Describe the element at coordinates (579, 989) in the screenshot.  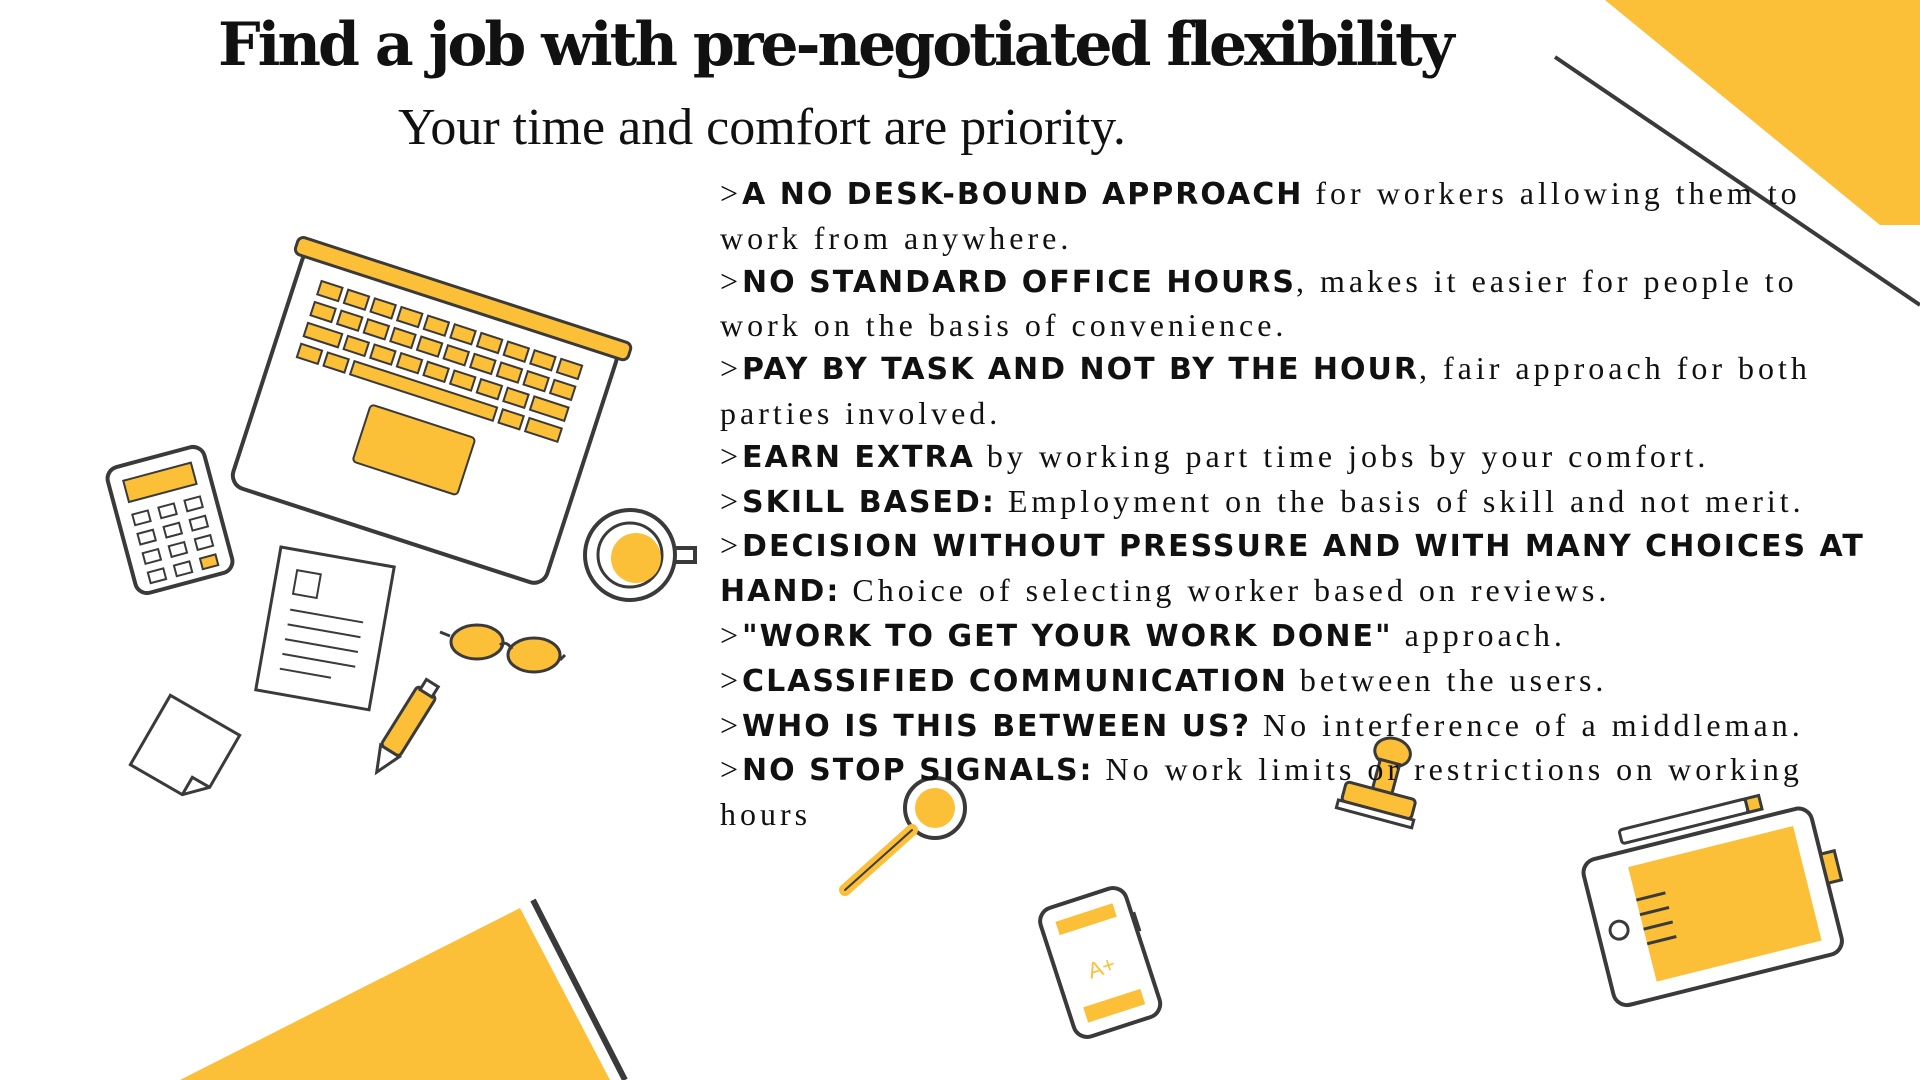
I see `corner-line-bottom-left` at that location.